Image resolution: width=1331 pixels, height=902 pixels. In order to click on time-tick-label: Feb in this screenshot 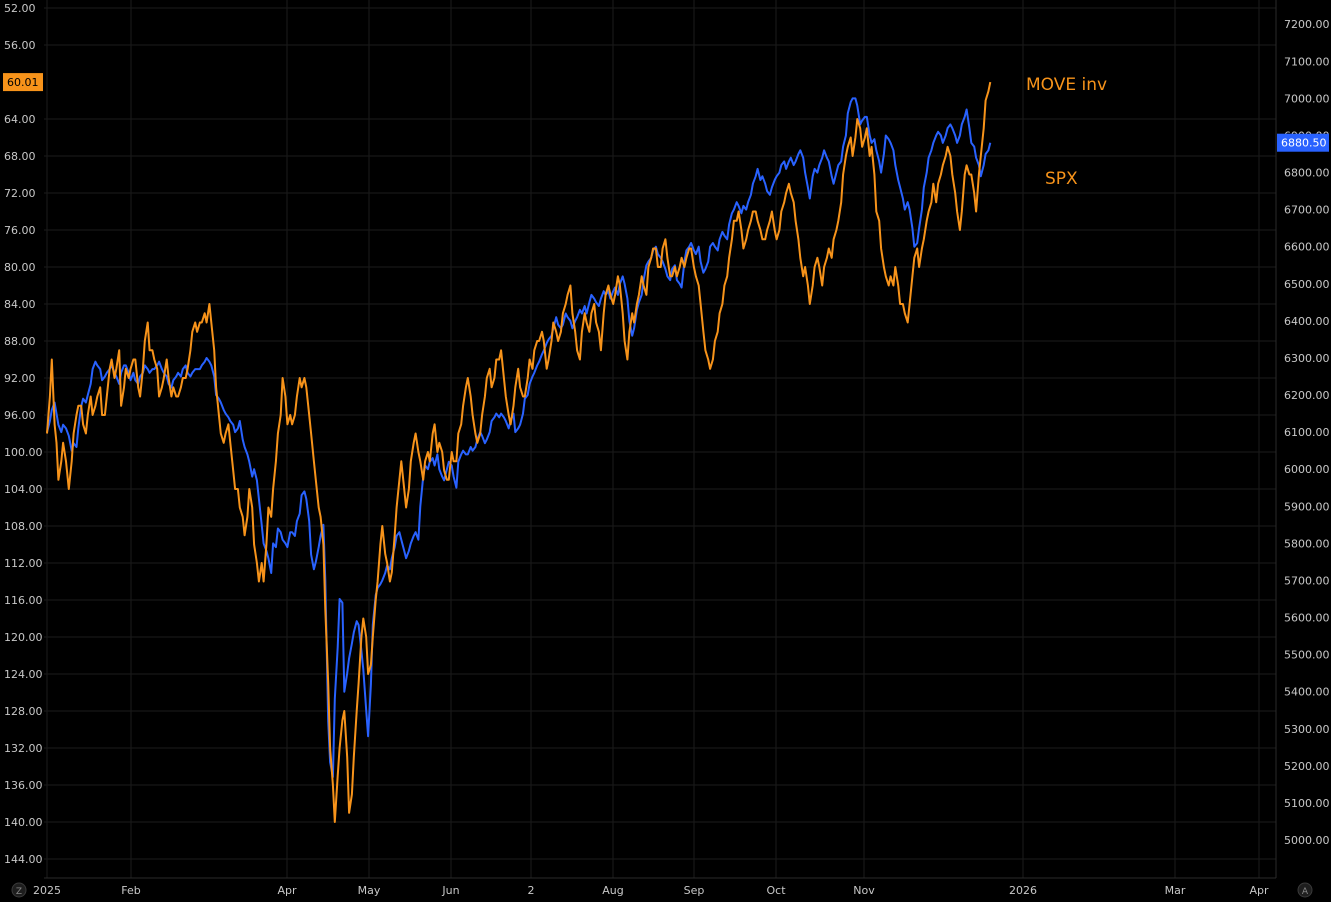, I will do `click(130, 890)`.